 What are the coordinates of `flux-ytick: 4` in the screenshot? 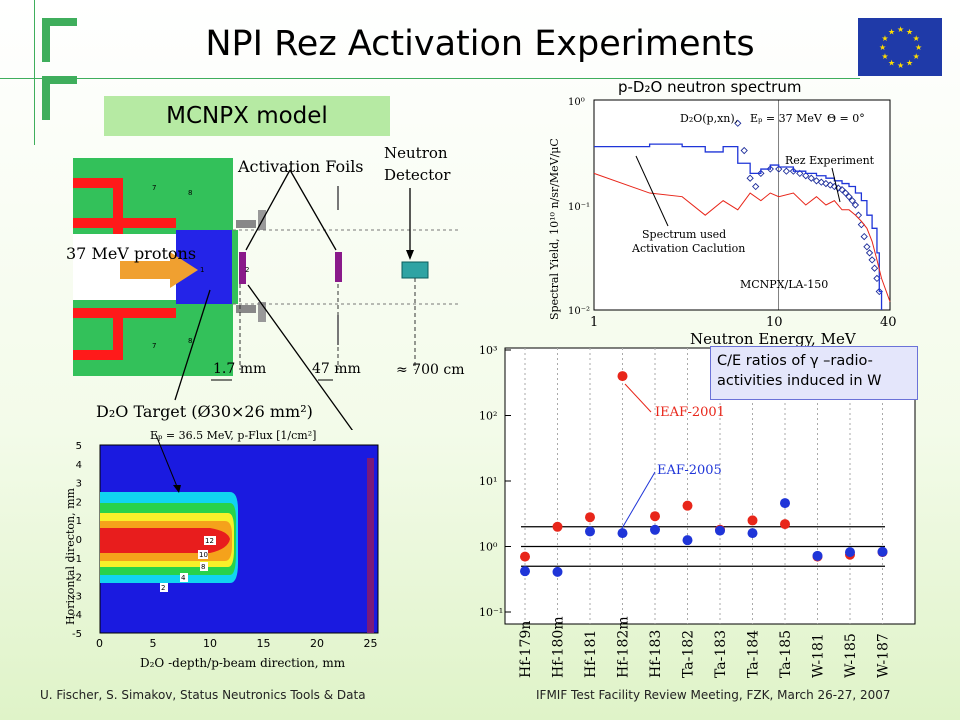 It's located at (79, 465).